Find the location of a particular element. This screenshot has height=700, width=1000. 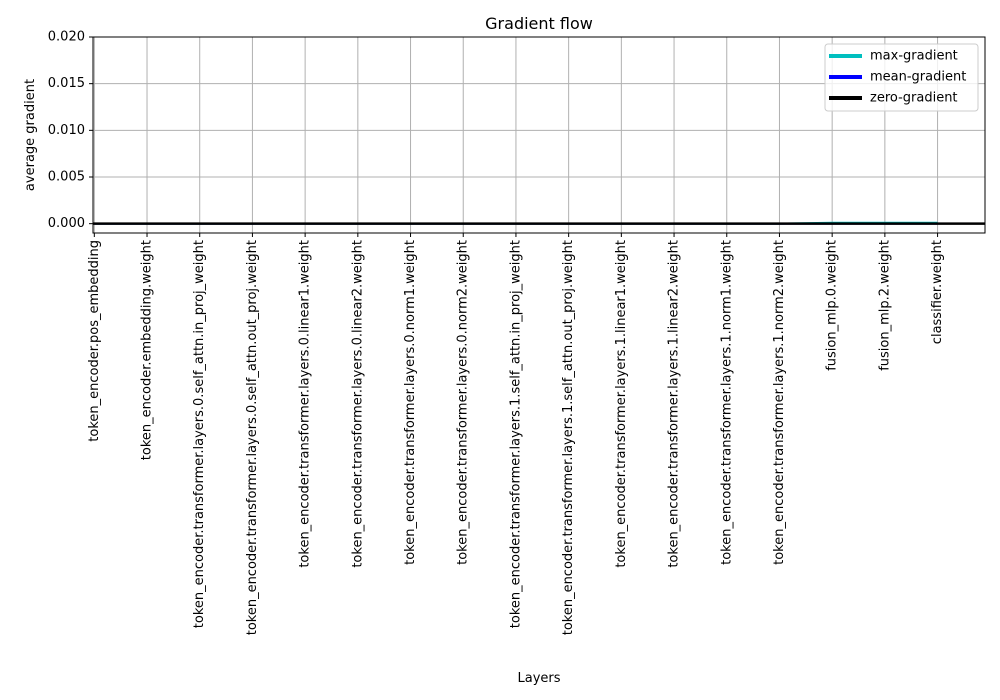

x-tick-label: fusion_mlp.0.weight is located at coordinates (832, 305).